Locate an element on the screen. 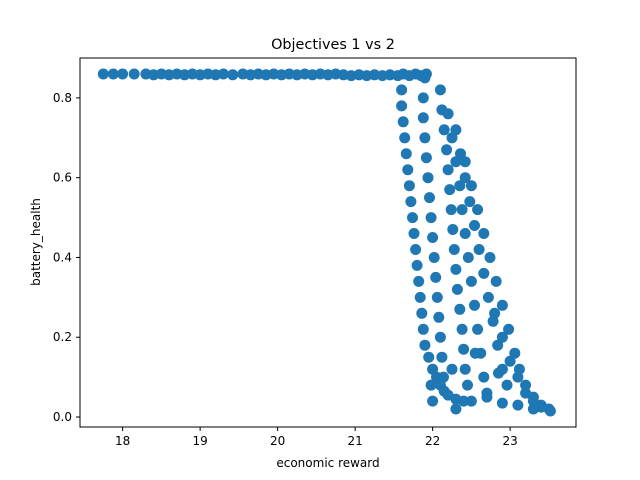  x-axis-ticks: 18 19 20 21 22 23 is located at coordinates (316, 437).